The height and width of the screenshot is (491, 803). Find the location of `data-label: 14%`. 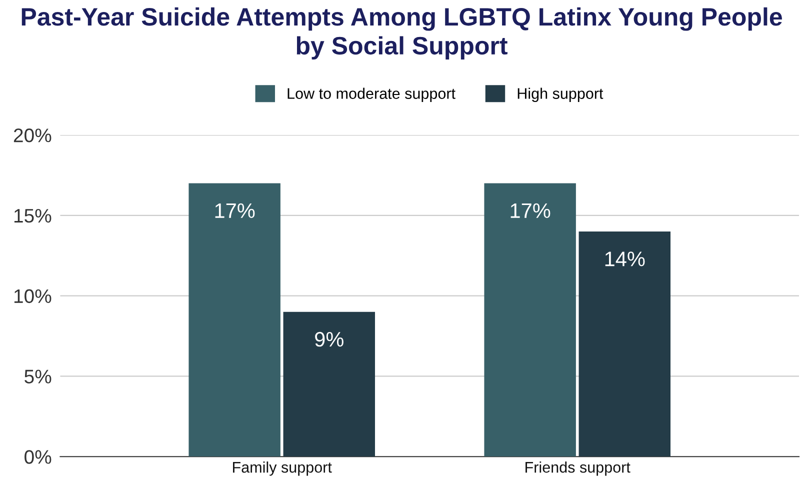

data-label: 14% is located at coordinates (625, 259).